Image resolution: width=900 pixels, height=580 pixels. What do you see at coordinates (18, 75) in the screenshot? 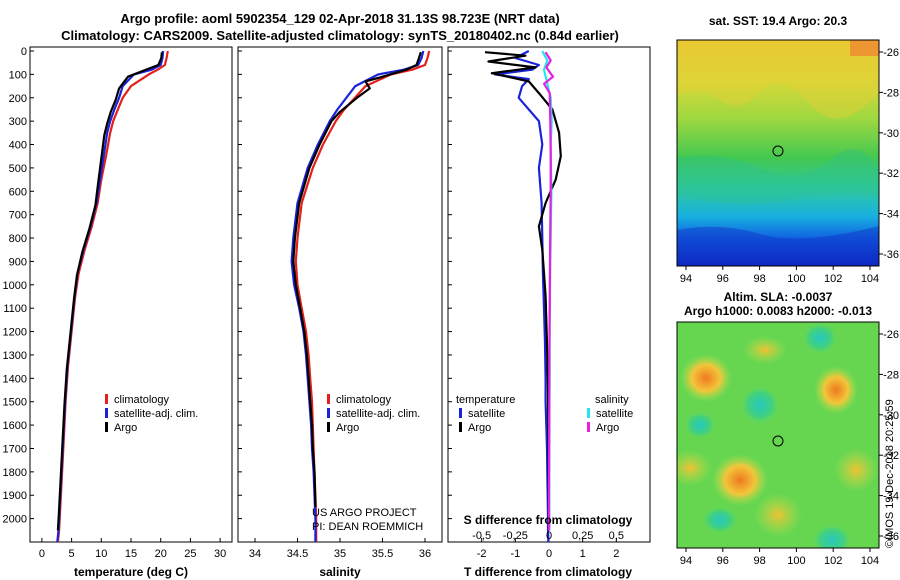
I see `depth-tick-label: 100` at bounding box center [18, 75].